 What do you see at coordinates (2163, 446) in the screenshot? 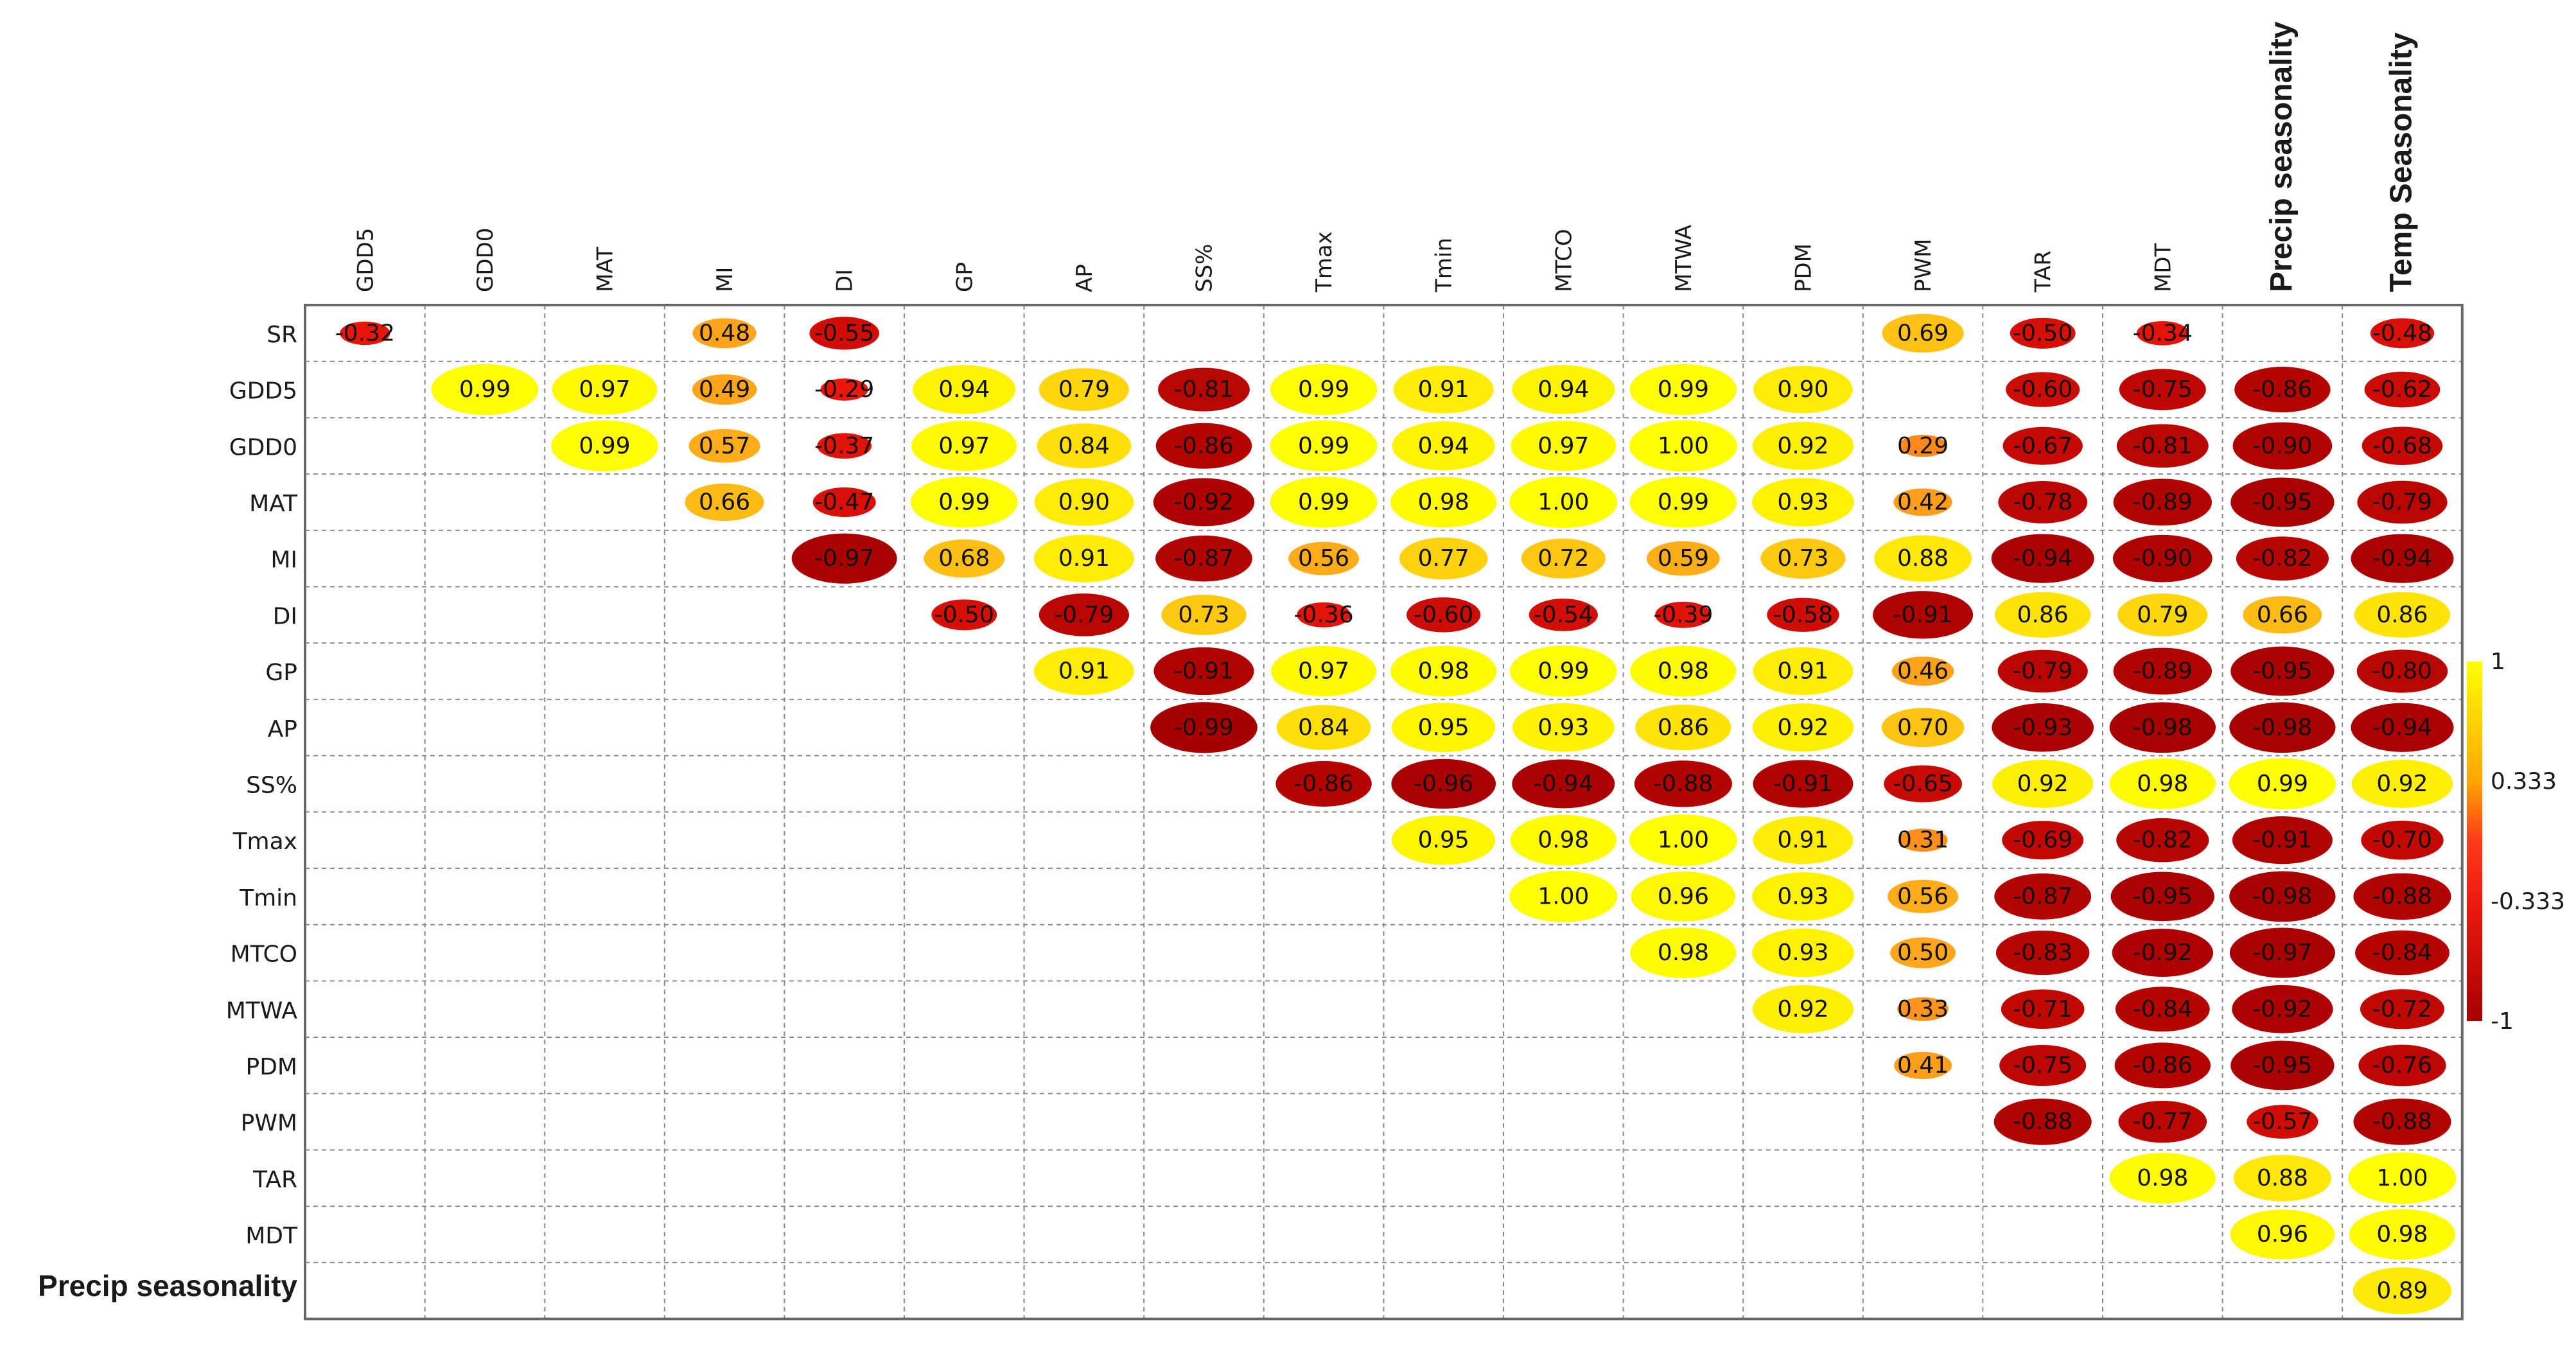
I see `correlation-value: -0.81` at bounding box center [2163, 446].